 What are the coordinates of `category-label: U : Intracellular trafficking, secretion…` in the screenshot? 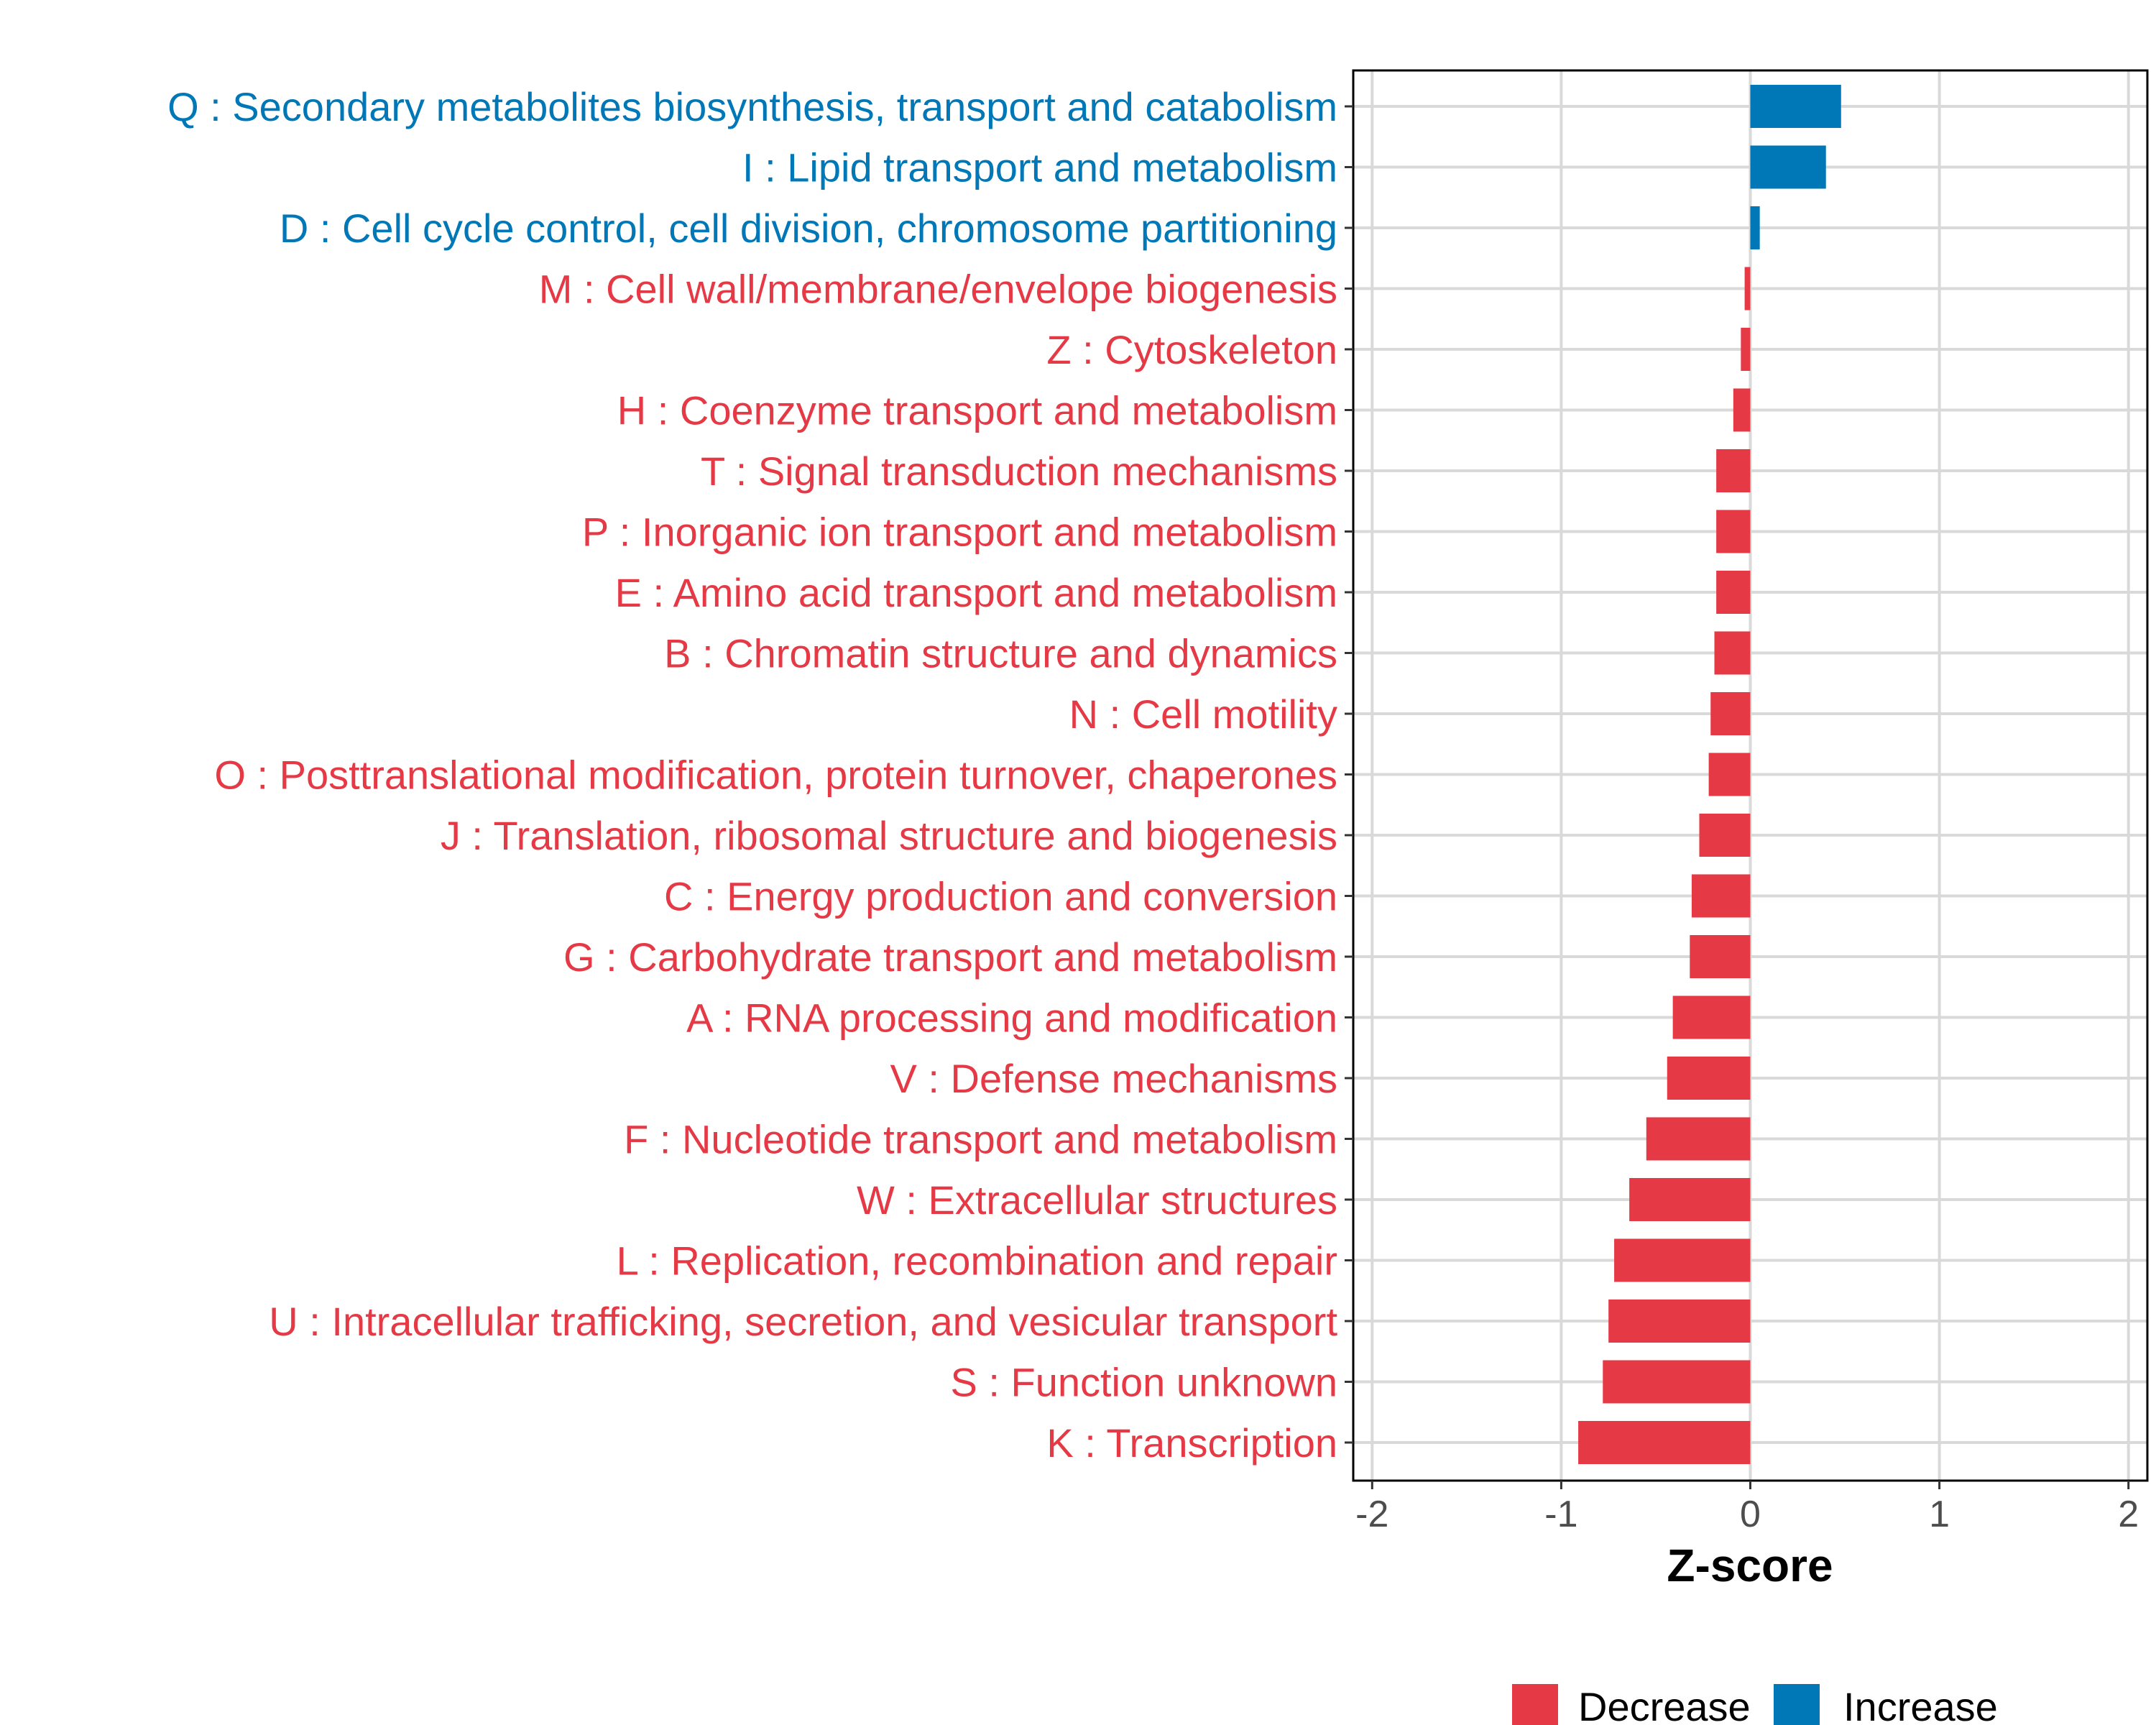 It's located at (803, 1321).